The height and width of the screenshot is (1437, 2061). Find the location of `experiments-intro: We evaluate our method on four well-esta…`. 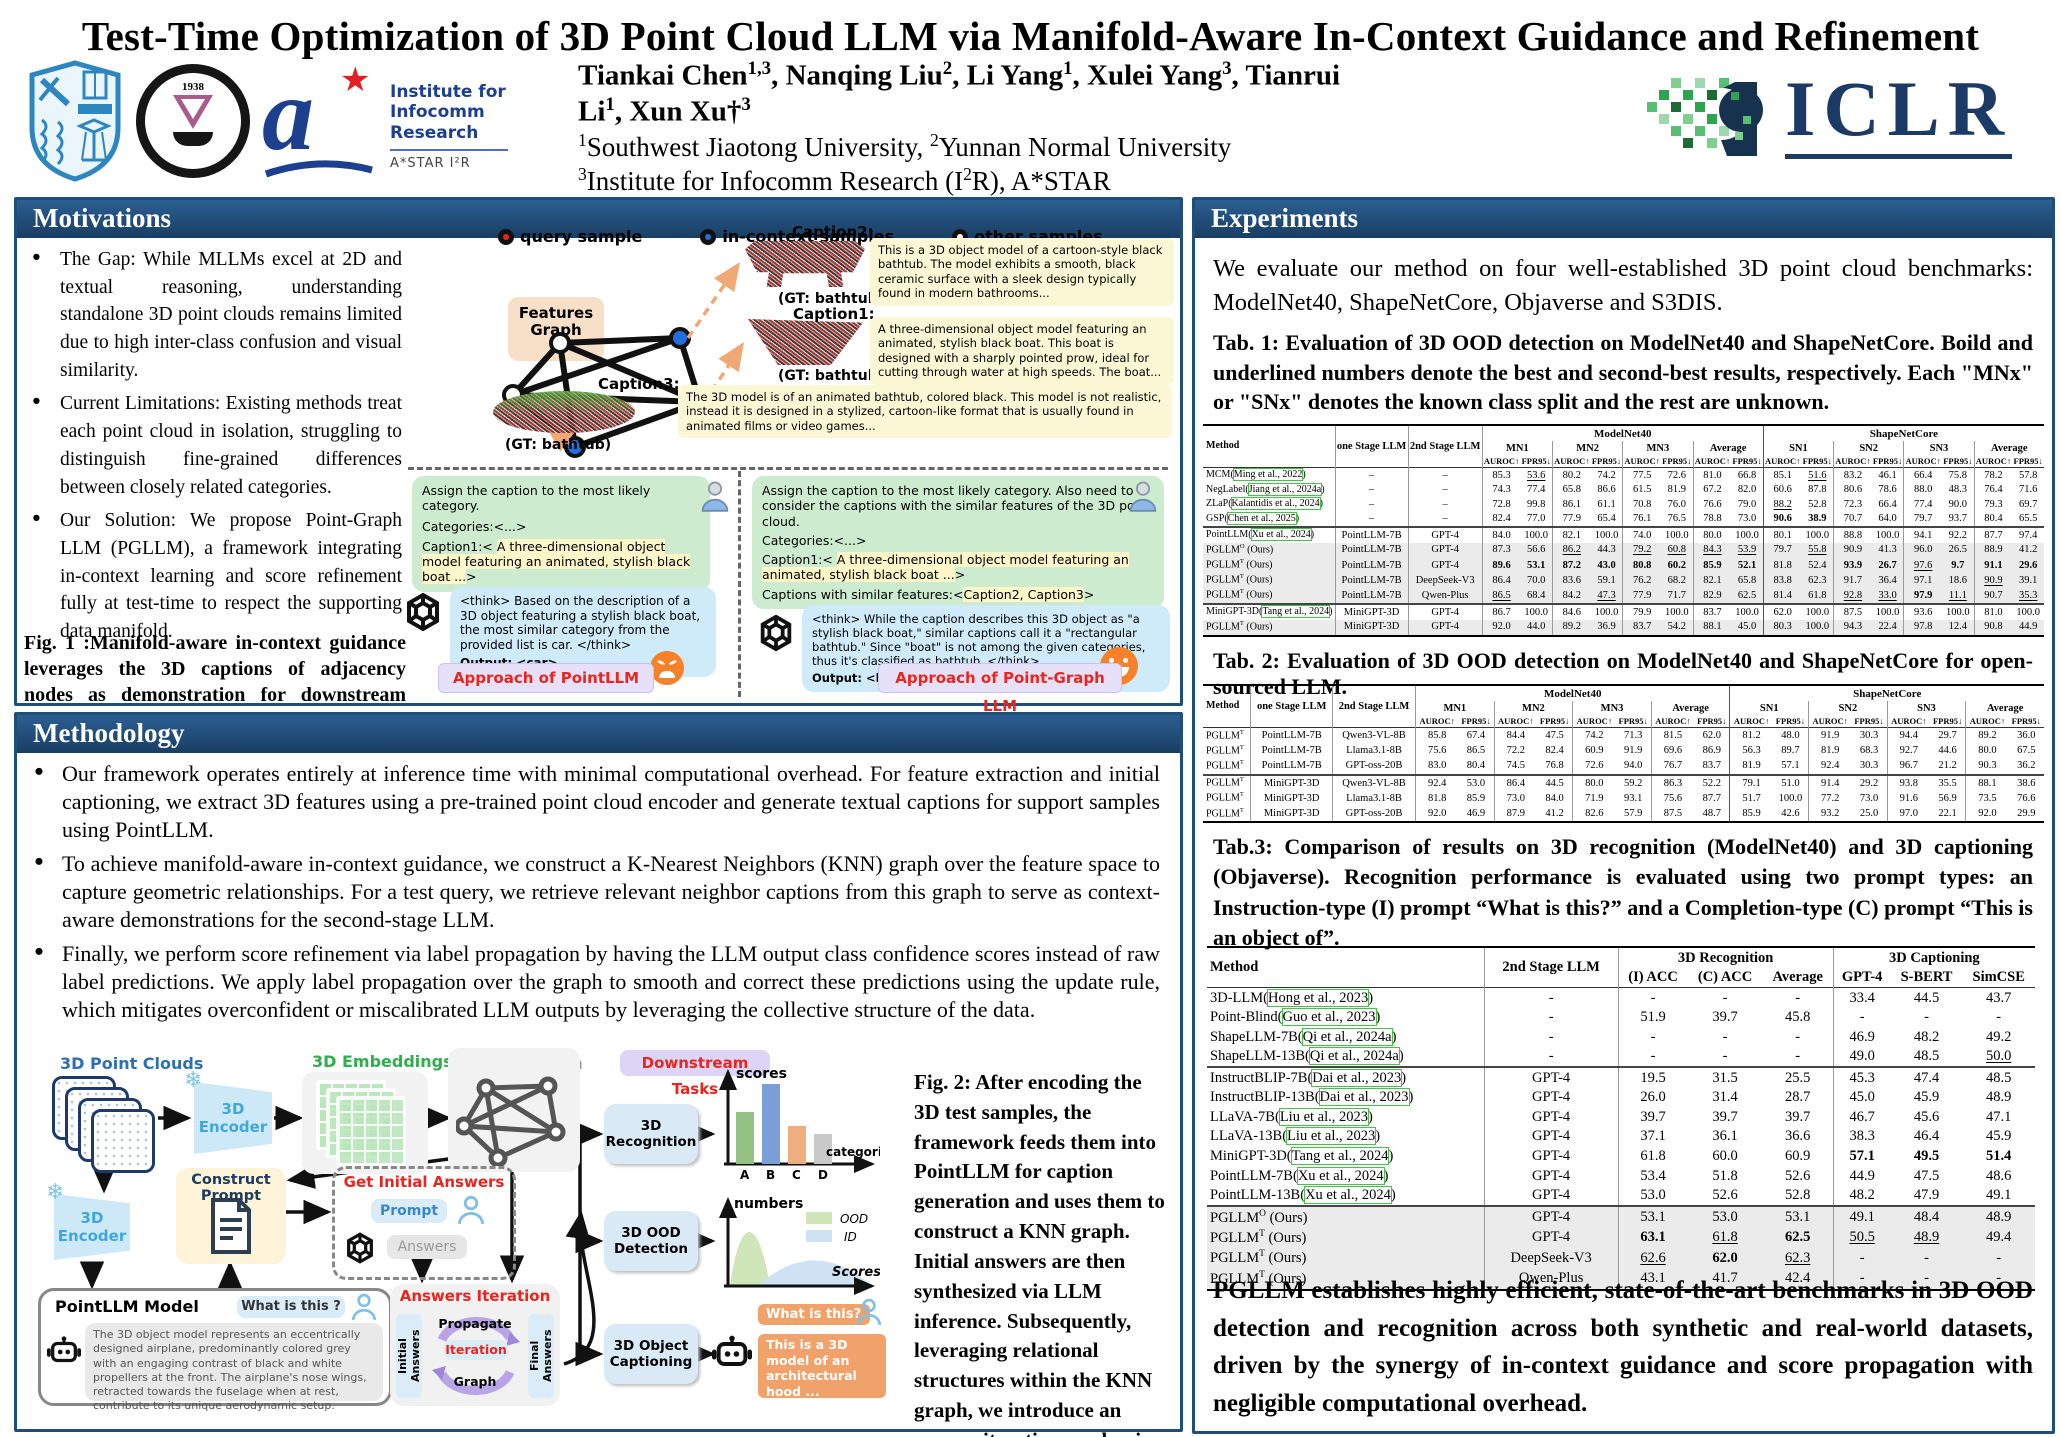

experiments-intro: We evaluate our method on four well-esta… is located at coordinates (1623, 286).